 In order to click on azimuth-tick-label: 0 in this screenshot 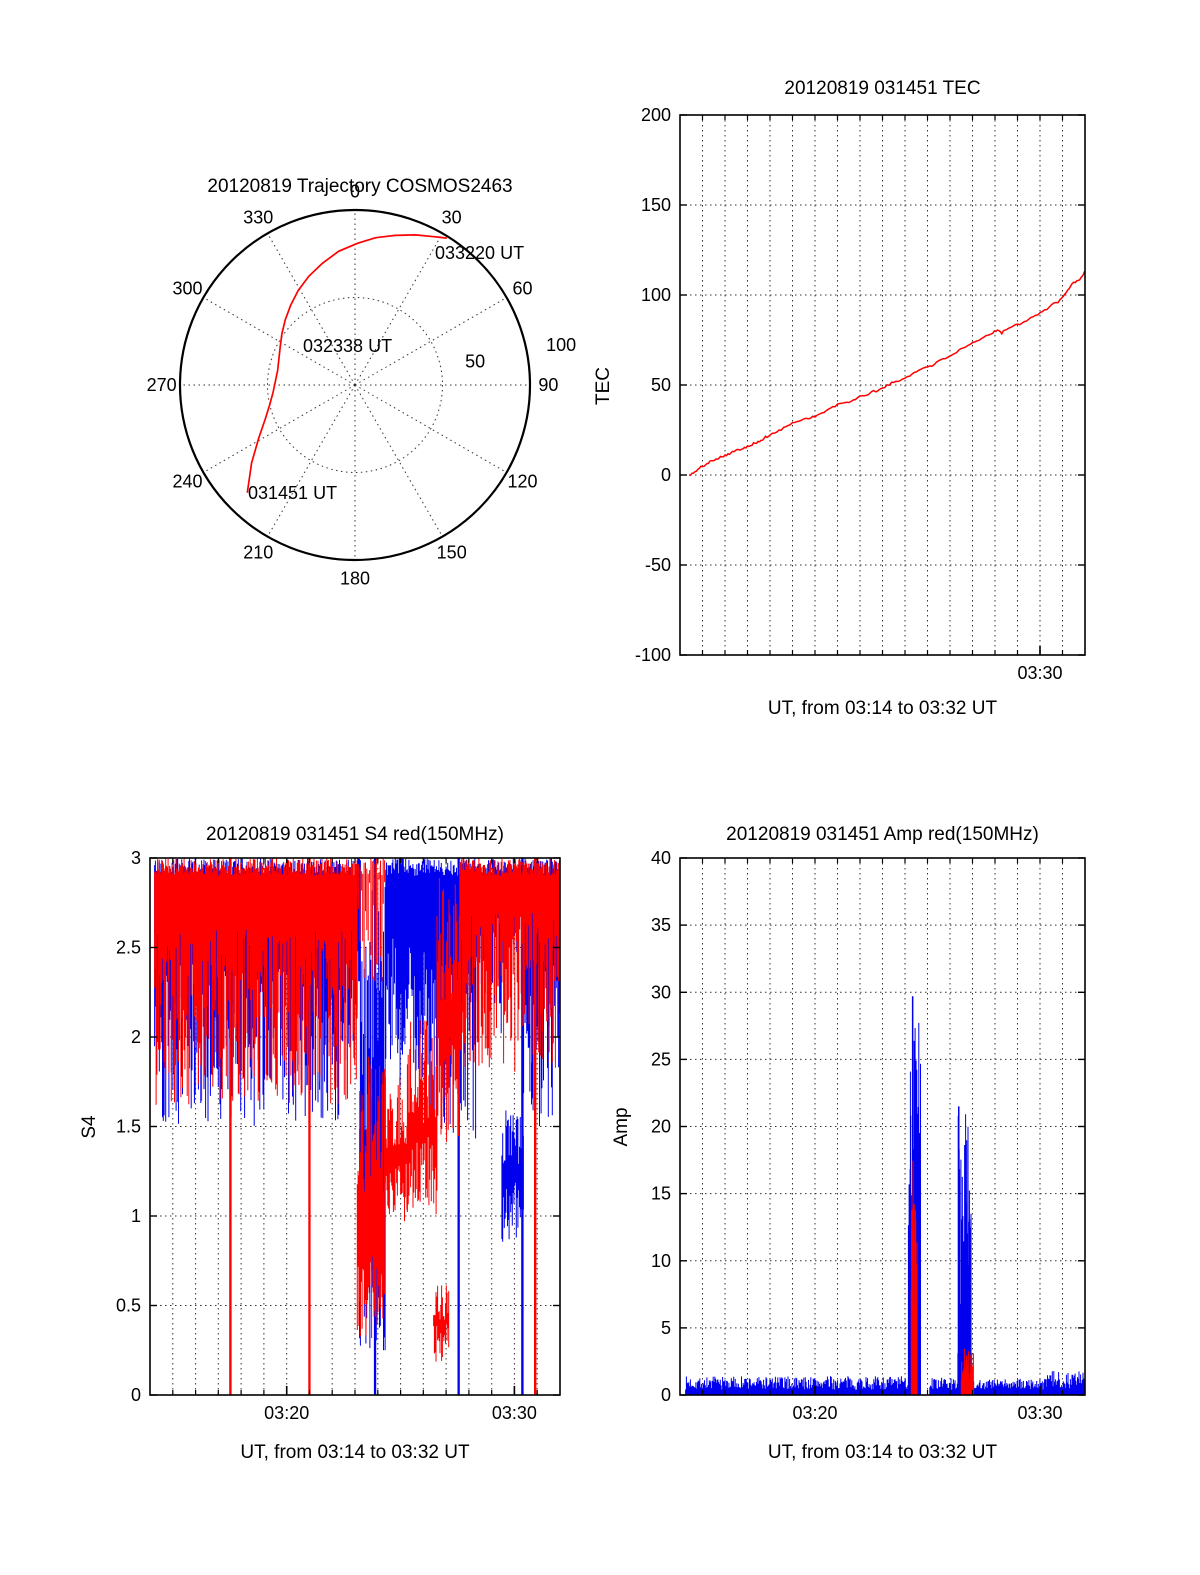, I will do `click(355, 192)`.